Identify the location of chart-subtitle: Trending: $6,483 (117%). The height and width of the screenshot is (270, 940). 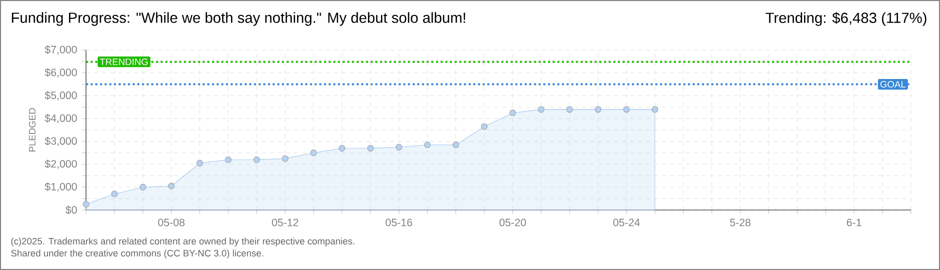
(846, 19).